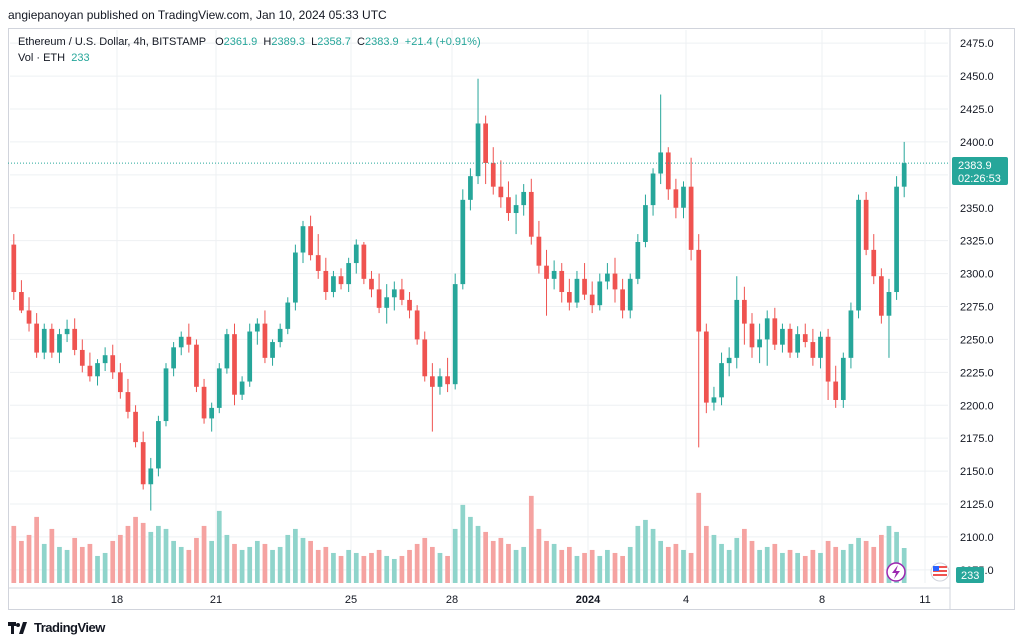 This screenshot has height=643, width=1024. What do you see at coordinates (940, 572) in the screenshot?
I see `flag-icon` at bounding box center [940, 572].